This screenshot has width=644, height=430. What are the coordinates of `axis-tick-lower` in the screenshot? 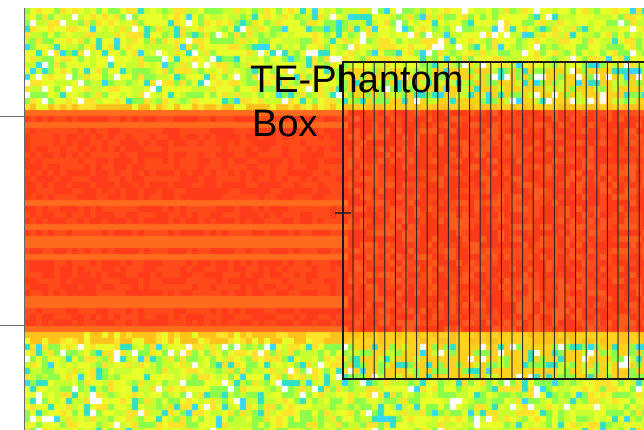 It's located at (12, 325).